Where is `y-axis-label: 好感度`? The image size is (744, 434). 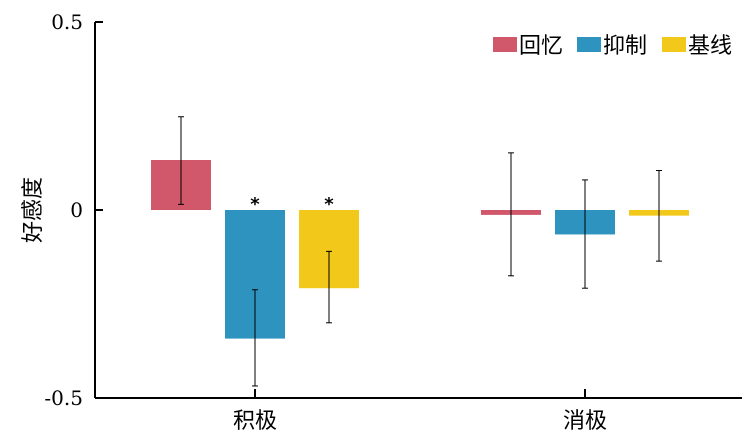 y-axis-label: 好感度 is located at coordinates (33, 210).